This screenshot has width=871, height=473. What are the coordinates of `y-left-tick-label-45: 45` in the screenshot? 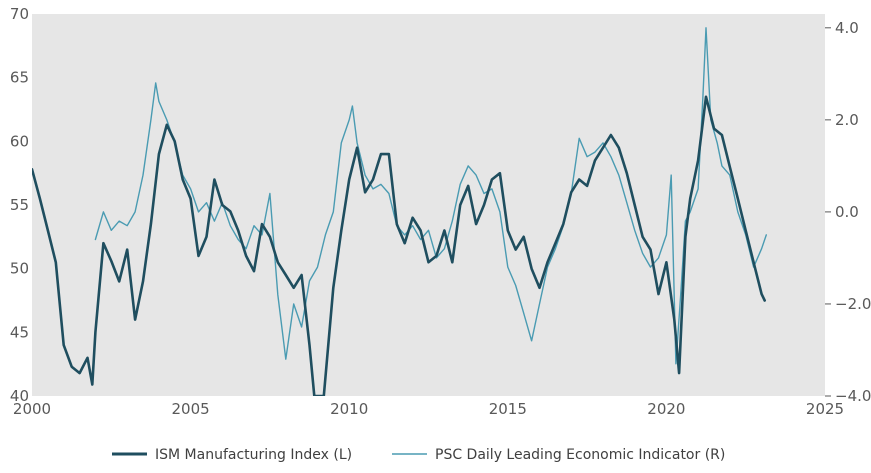 It's located at (19, 332).